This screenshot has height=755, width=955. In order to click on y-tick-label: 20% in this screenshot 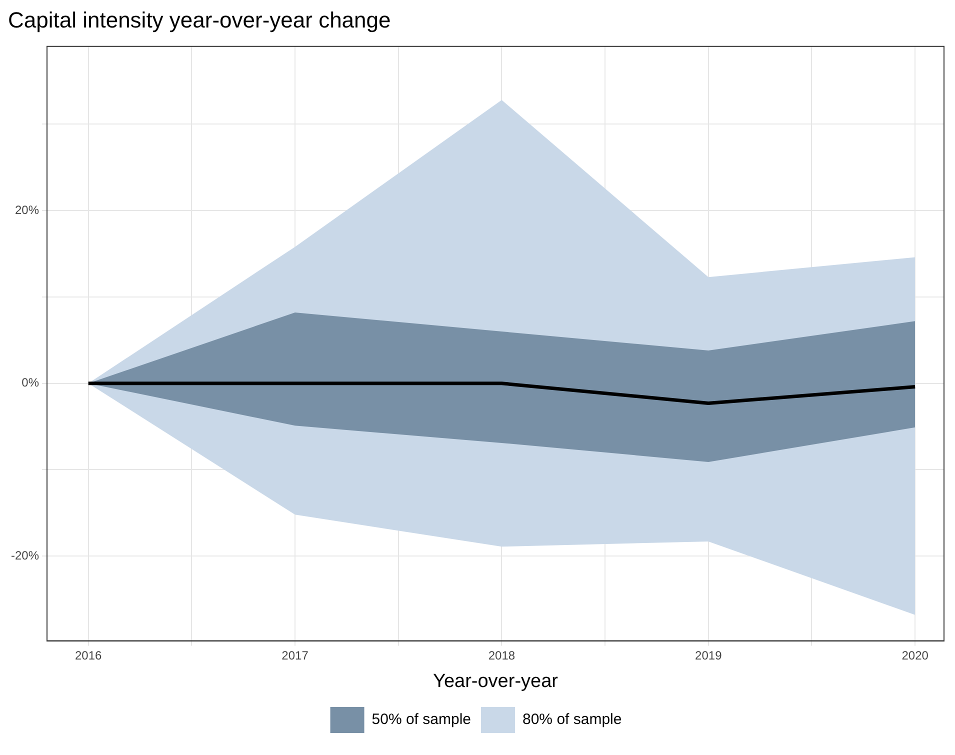, I will do `click(27, 209)`.